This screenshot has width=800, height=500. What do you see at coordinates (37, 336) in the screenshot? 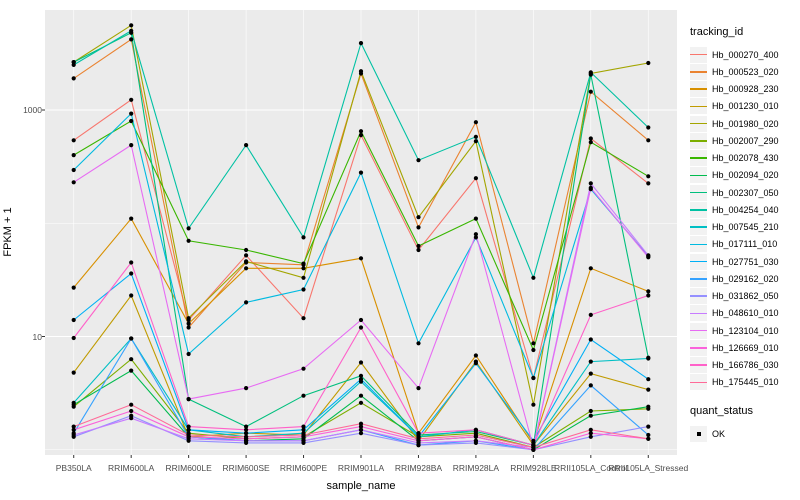
I see `y-tick-label: 10` at bounding box center [37, 336].